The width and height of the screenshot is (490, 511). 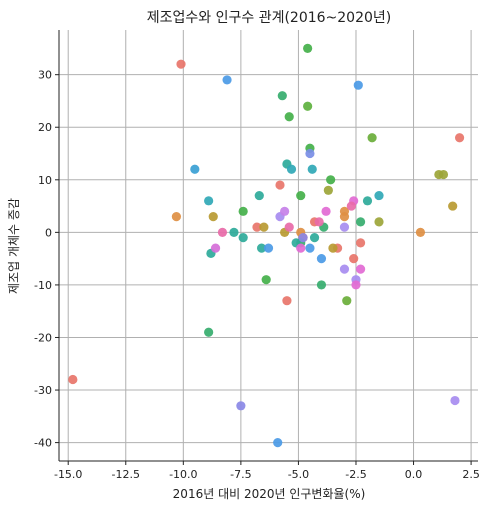 I want to click on y-axis-label: 제조업 개체수 증감, so click(x=14, y=246).